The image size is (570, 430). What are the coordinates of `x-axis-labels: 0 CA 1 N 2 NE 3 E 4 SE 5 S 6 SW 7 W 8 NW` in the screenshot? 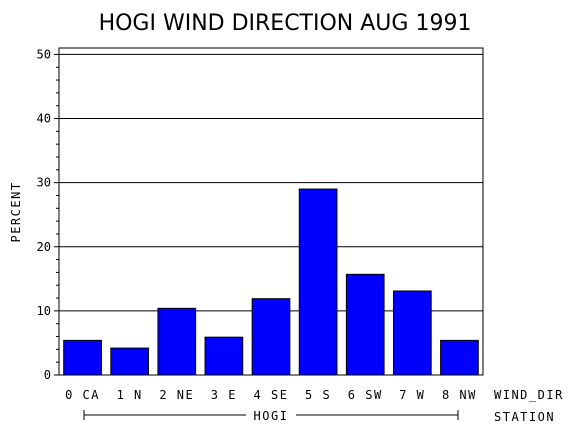 It's located at (271, 395).